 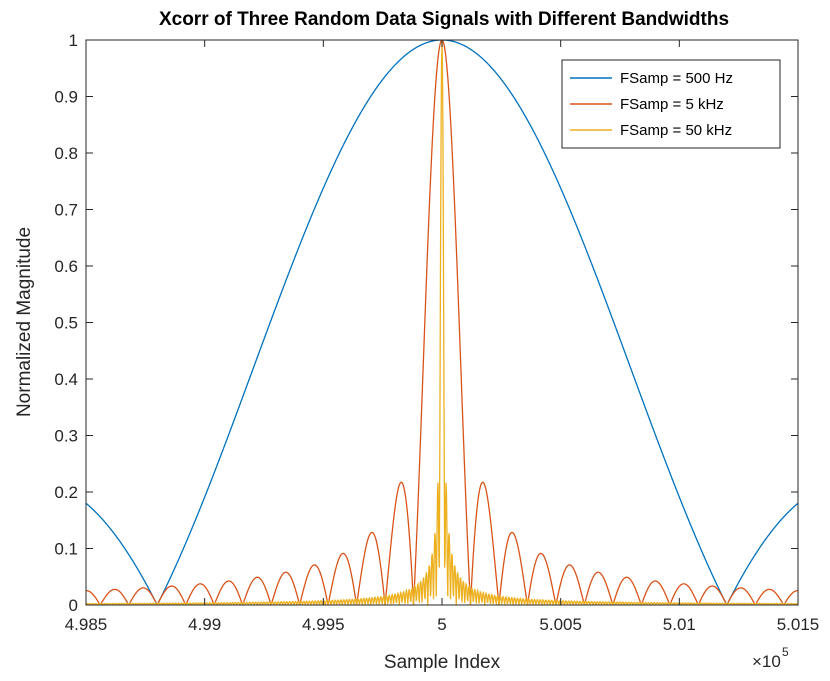 What do you see at coordinates (86, 624) in the screenshot?
I see `x-tick-label: 4.985` at bounding box center [86, 624].